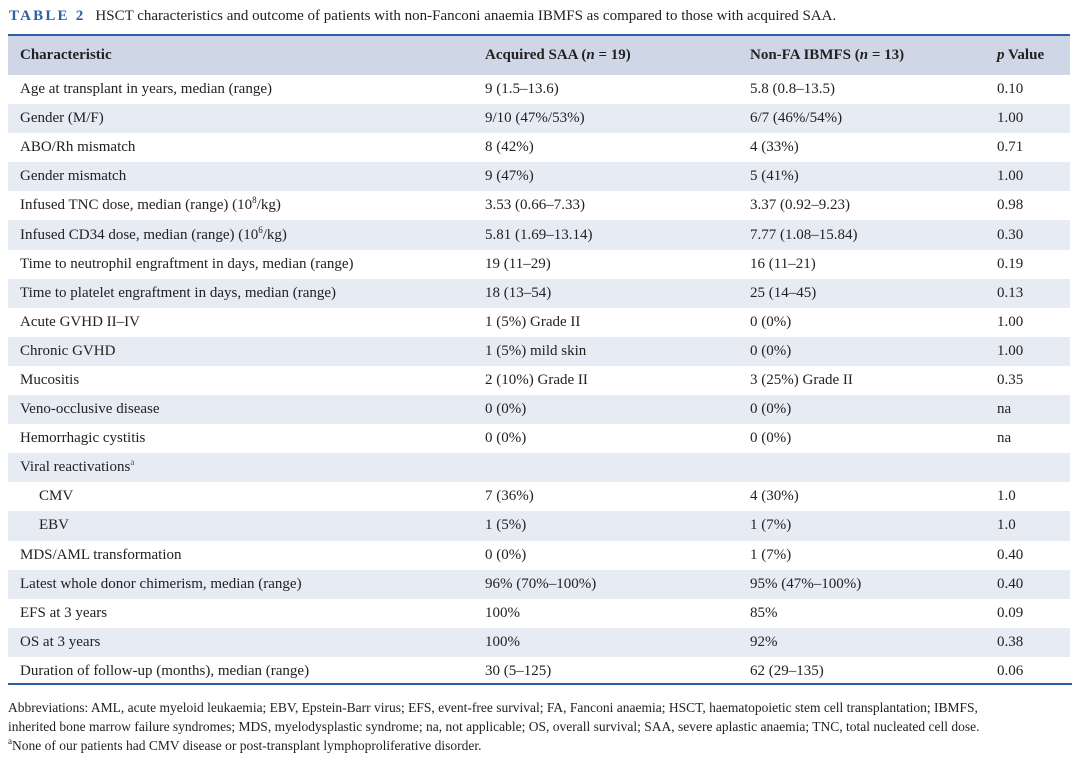 Image resolution: width=1080 pixels, height=763 pixels. Describe the element at coordinates (605, 526) in the screenshot. I see `cell-acquired-saa: 1 (5%)` at that location.